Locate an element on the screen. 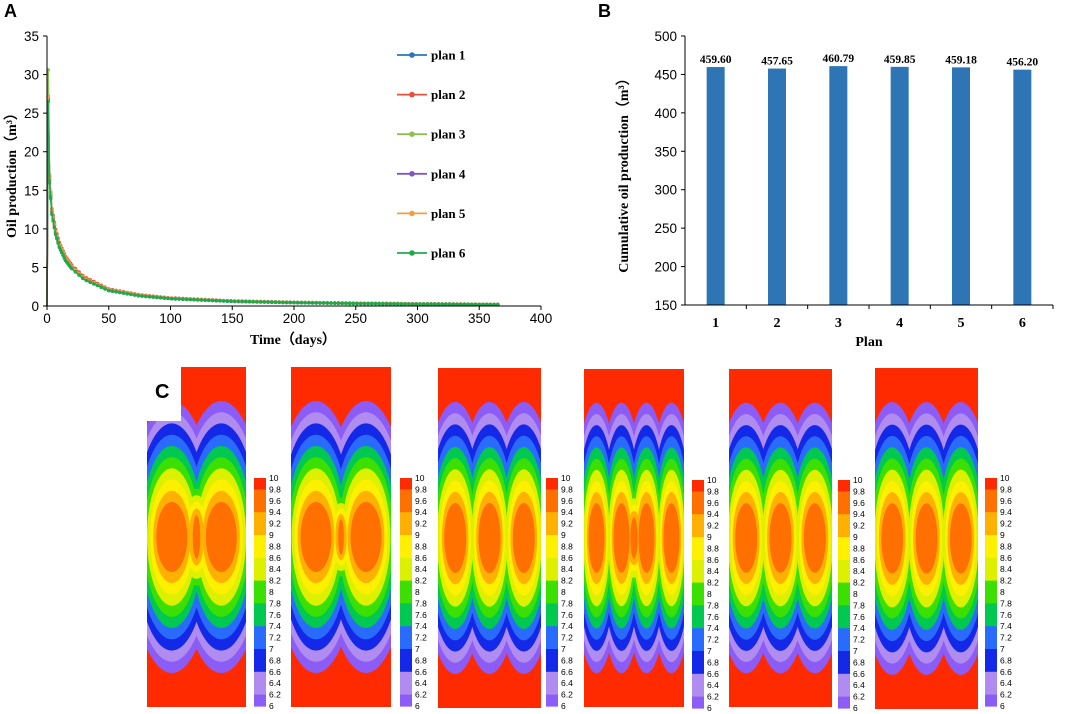  b-data-label: 459.85 is located at coordinates (900, 60).